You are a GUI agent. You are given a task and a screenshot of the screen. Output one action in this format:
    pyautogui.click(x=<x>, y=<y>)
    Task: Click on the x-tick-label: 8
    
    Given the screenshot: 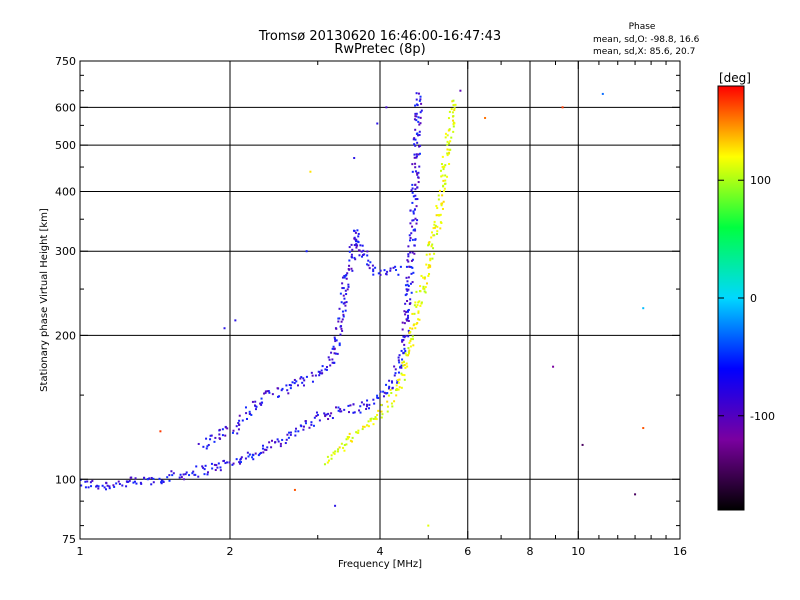 What is the action you would take?
    pyautogui.click(x=530, y=551)
    